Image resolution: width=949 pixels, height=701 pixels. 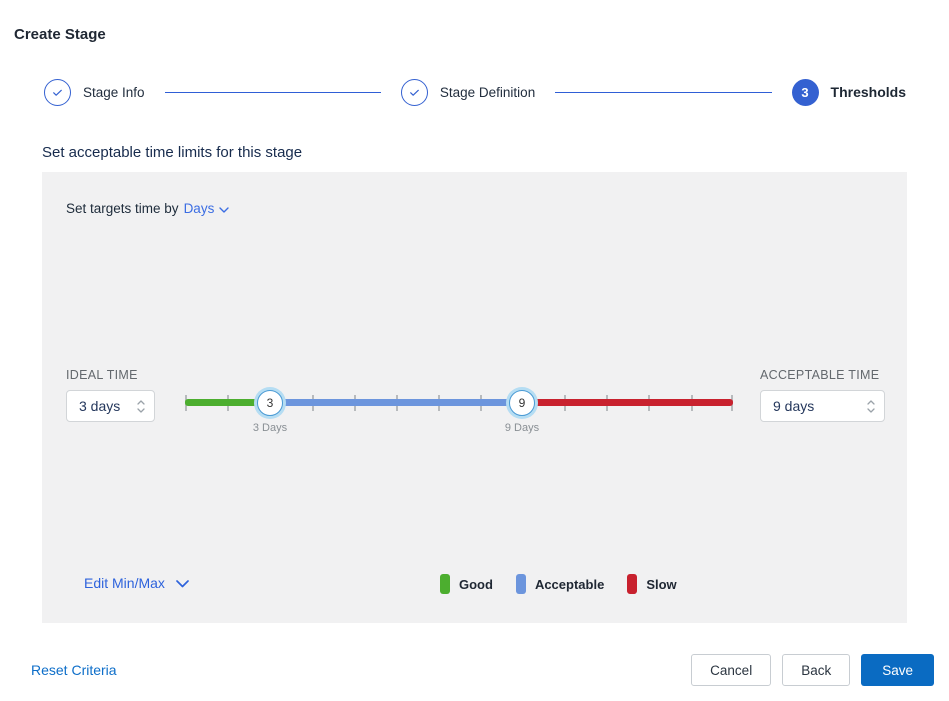 I want to click on time-unit-dropdown: Days, so click(x=207, y=208).